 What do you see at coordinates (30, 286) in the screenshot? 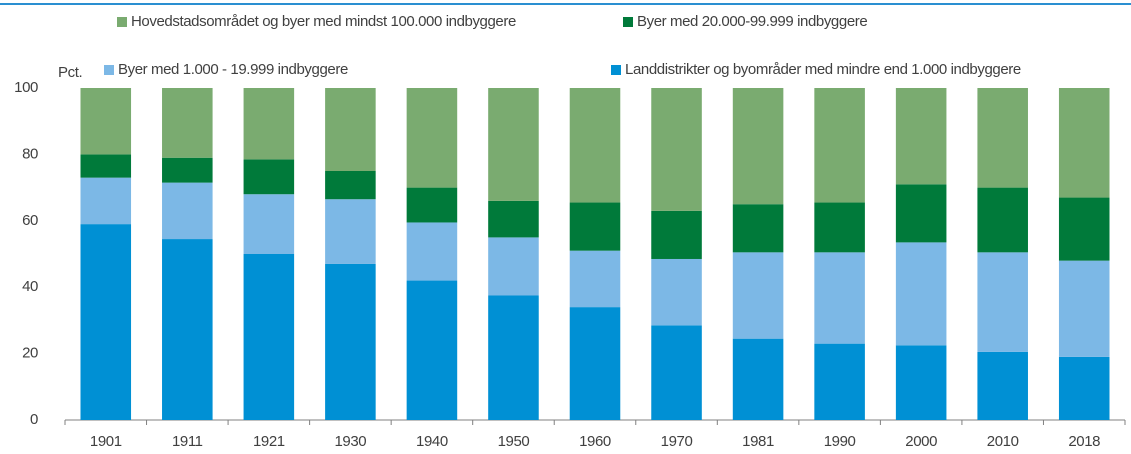
I see `y-tick-label: 40` at bounding box center [30, 286].